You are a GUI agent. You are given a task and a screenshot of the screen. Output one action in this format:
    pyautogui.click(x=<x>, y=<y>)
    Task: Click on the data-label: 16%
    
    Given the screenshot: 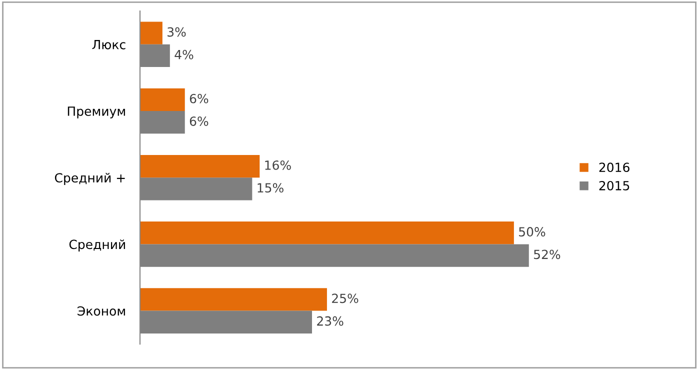 What is the action you would take?
    pyautogui.click(x=278, y=165)
    